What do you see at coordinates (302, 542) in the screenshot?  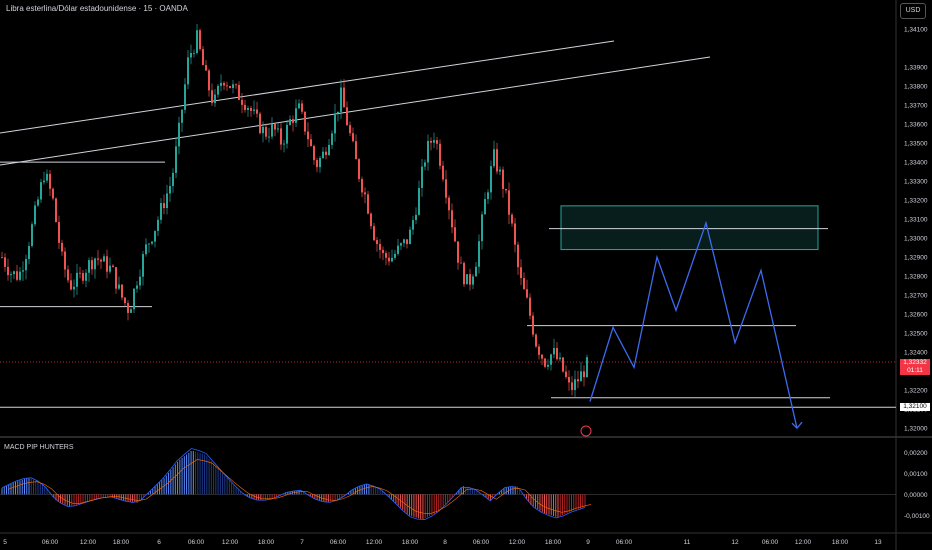 I see `time-tick-label: 7` at bounding box center [302, 542].